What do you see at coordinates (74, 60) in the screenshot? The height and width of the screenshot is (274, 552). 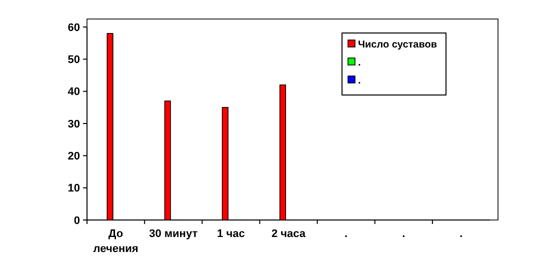 I see `y-tick-label: 50` at bounding box center [74, 60].